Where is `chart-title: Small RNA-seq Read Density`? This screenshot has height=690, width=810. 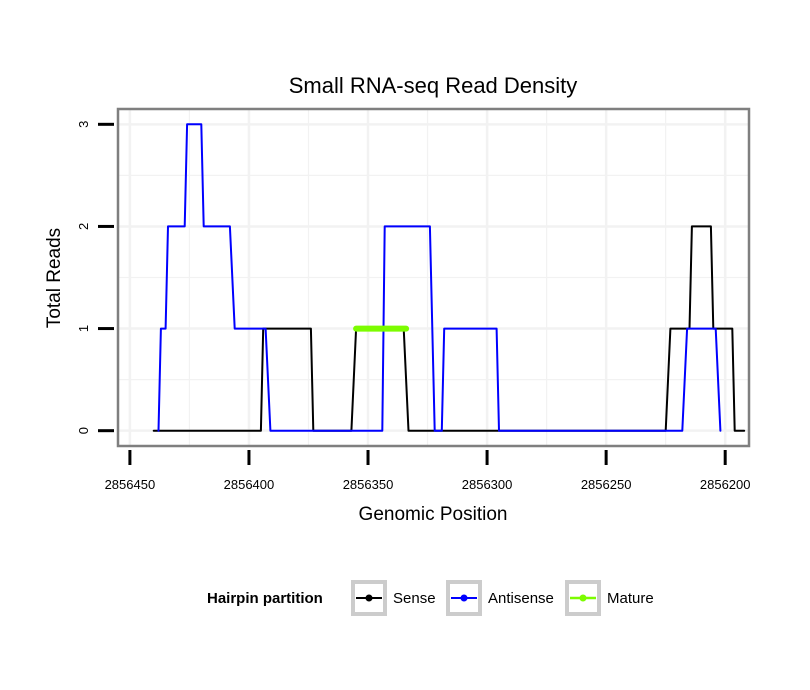 chart-title: Small RNA-seq Read Density is located at coordinates (433, 85).